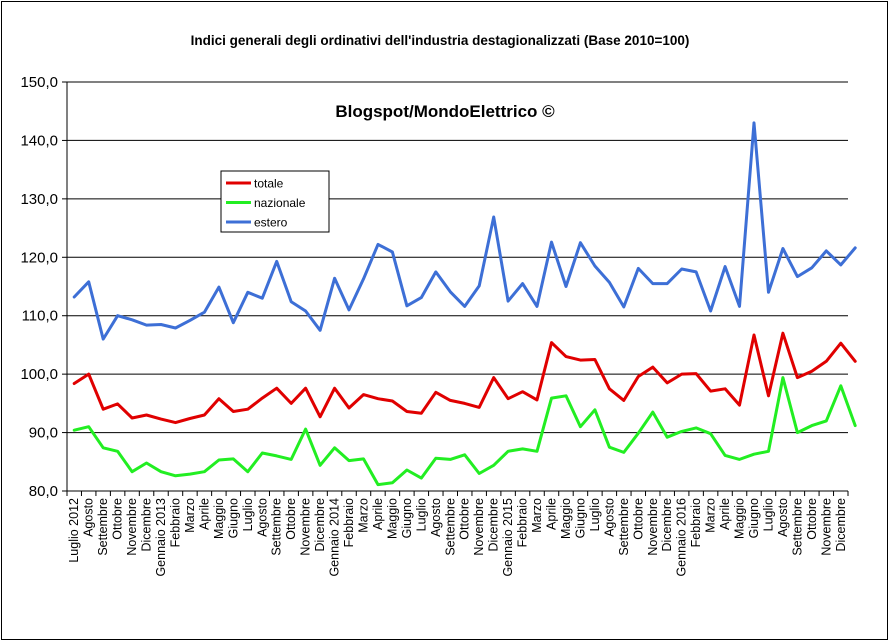 This screenshot has width=891, height=643. What do you see at coordinates (271, 223) in the screenshot?
I see `legend-label-estero: estero` at bounding box center [271, 223].